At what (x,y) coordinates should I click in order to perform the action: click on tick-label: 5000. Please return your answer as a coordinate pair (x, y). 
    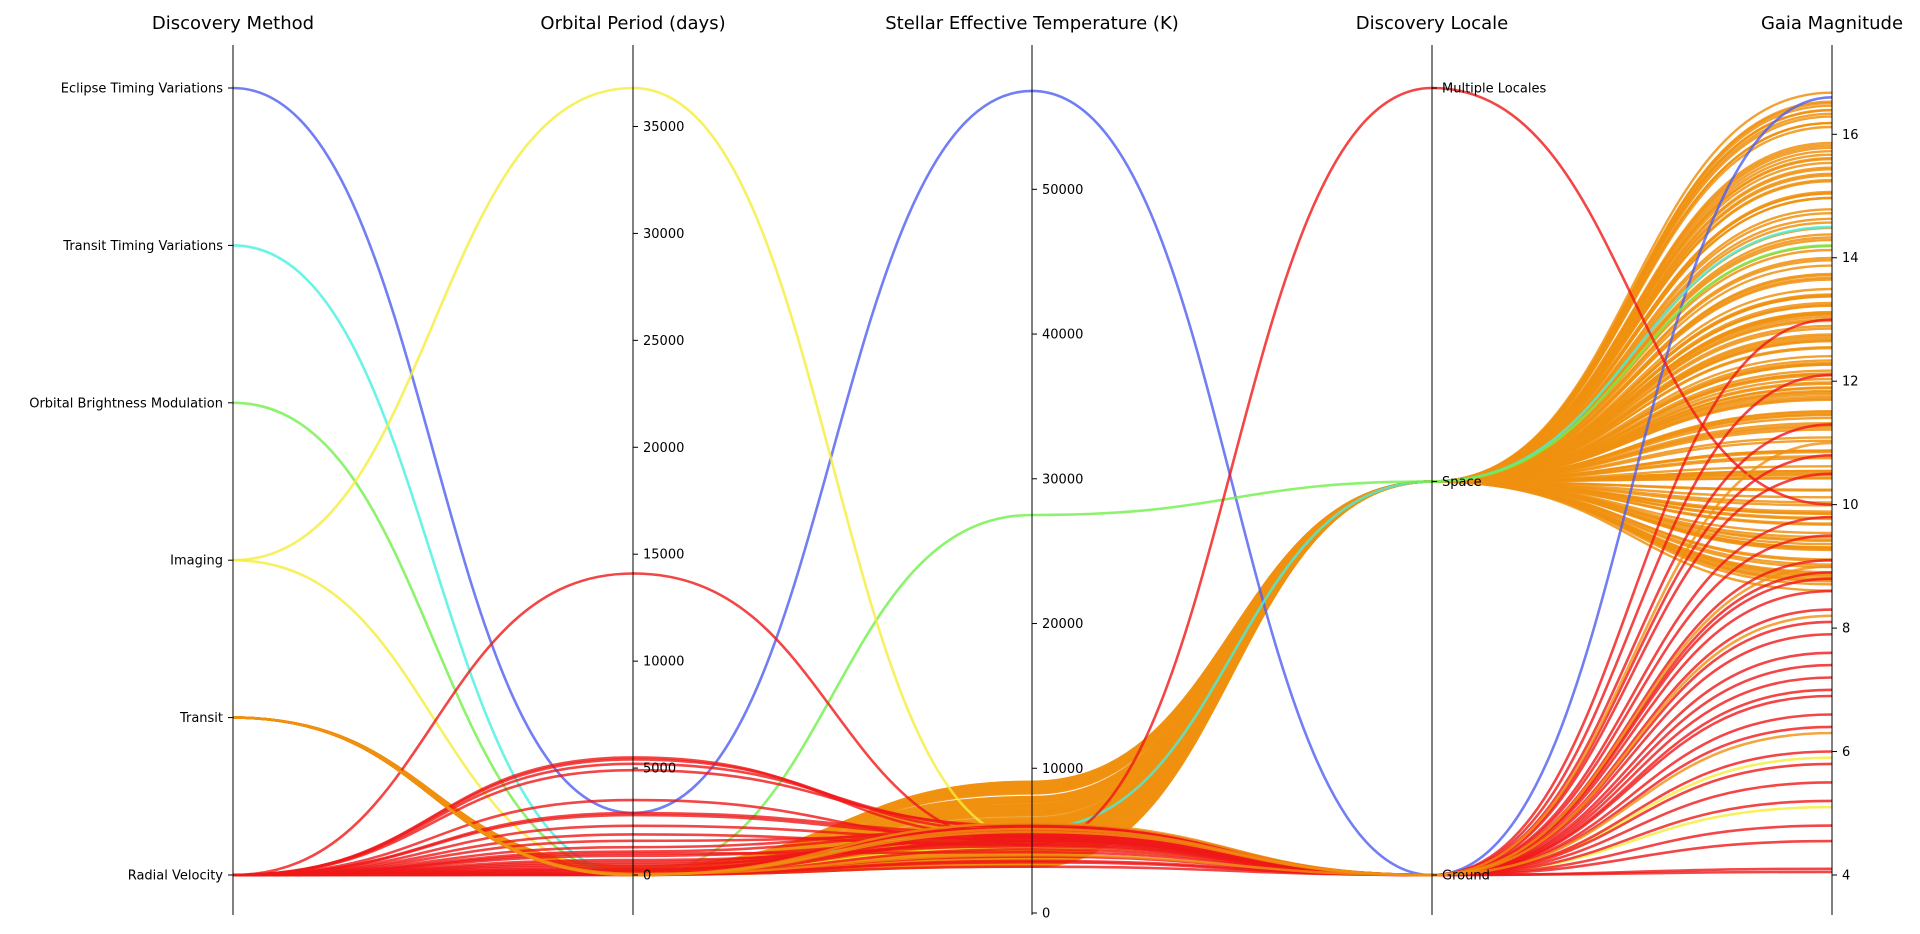
    Looking at the image, I should click on (659, 769).